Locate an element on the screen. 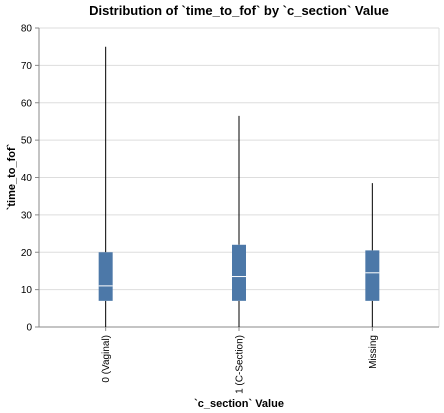 Image resolution: width=444 pixels, height=413 pixels. x-tick-label: 1 (C-Section) is located at coordinates (240, 364).